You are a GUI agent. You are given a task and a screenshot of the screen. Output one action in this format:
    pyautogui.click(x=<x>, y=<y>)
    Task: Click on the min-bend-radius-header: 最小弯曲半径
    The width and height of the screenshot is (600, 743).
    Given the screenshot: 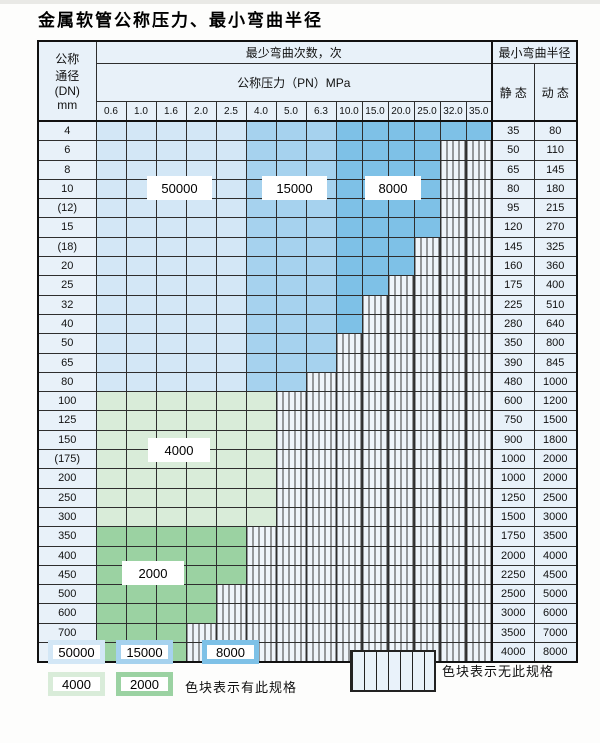 What is the action you would take?
    pyautogui.click(x=534, y=52)
    